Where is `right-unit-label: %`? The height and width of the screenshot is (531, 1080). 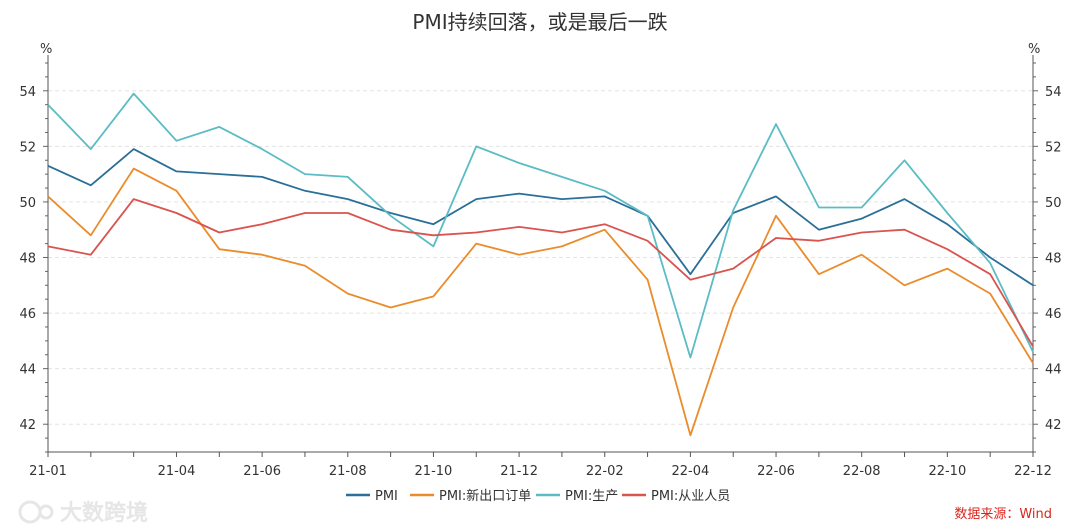 right-unit-label: % is located at coordinates (1034, 49).